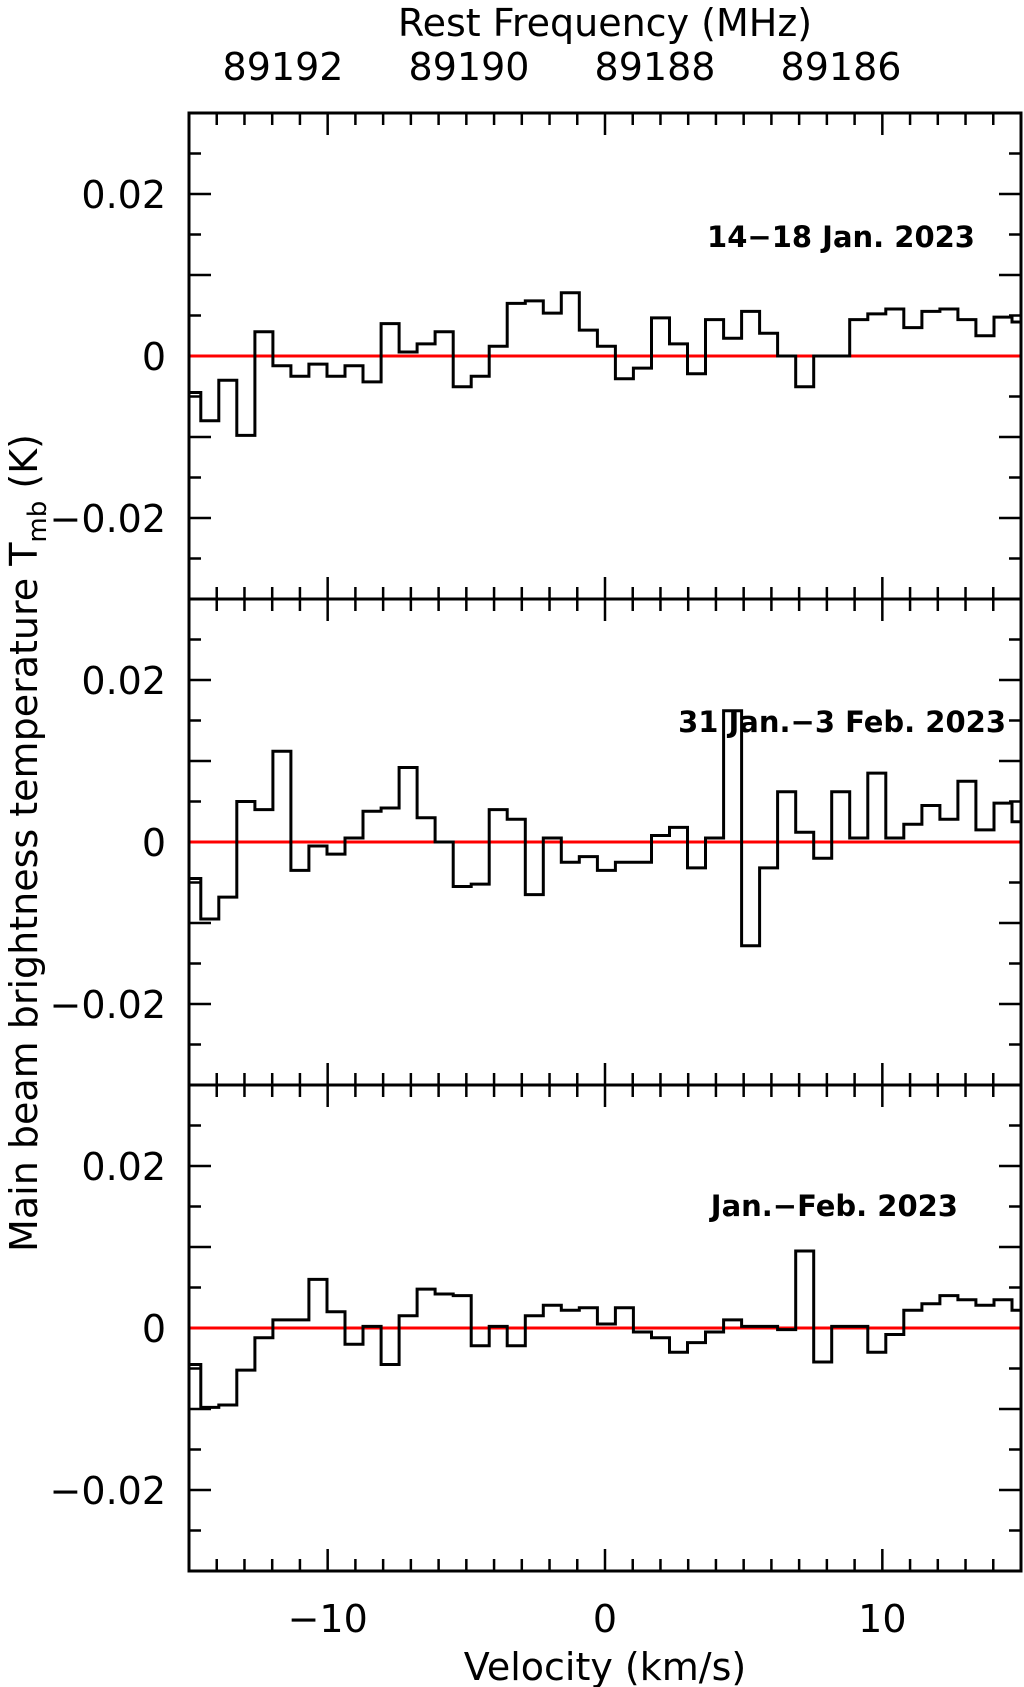  I want to click on x-tick-label: 0, so click(605, 1619).